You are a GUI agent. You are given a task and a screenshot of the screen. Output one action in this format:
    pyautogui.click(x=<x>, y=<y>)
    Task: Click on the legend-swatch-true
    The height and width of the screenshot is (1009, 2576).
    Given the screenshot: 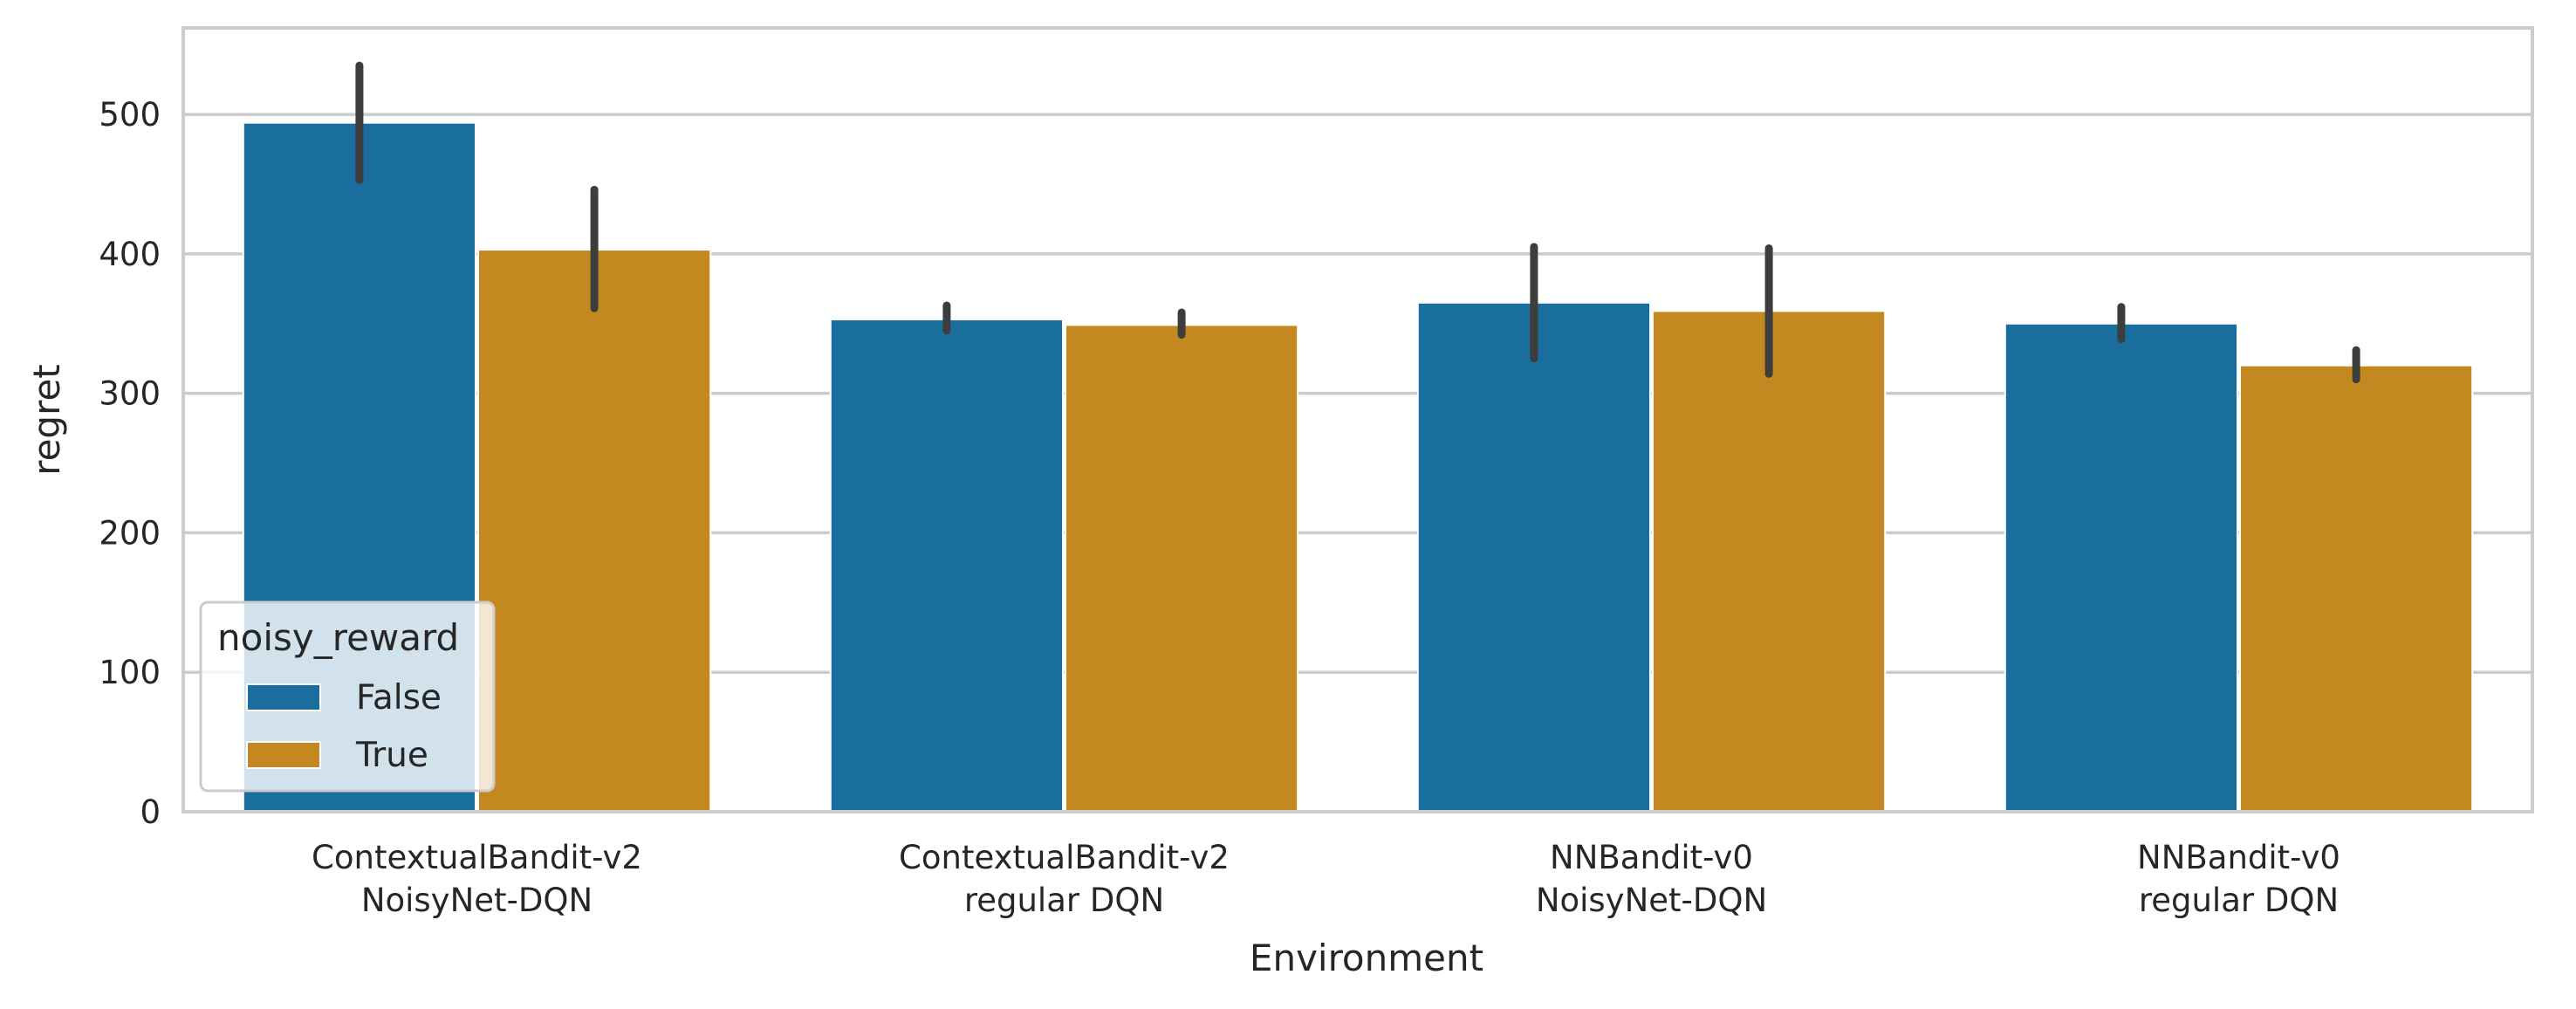 What is the action you would take?
    pyautogui.click(x=284, y=755)
    